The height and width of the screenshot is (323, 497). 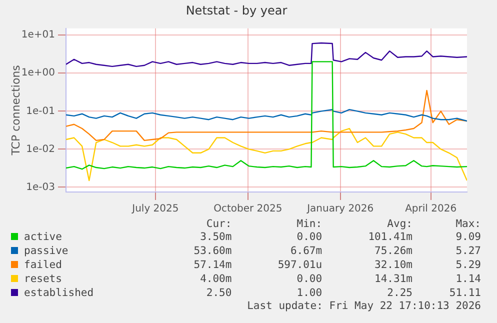 What do you see at coordinates (216, 237) in the screenshot?
I see `text: 3.50m` at bounding box center [216, 237].